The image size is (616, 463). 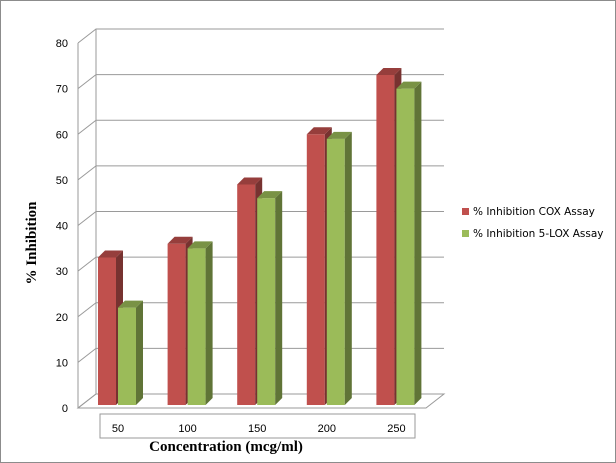 I want to click on legend-label: % Inhibition COX Assay, so click(x=534, y=212).